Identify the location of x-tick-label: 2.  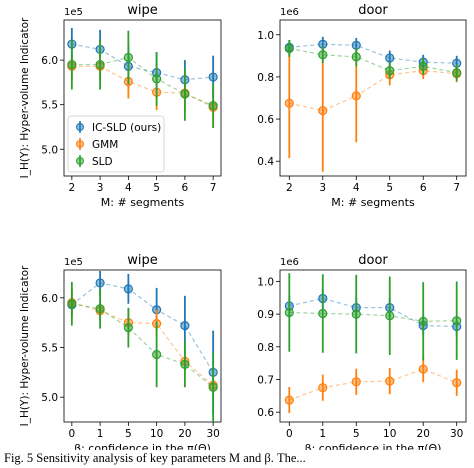
(72, 188).